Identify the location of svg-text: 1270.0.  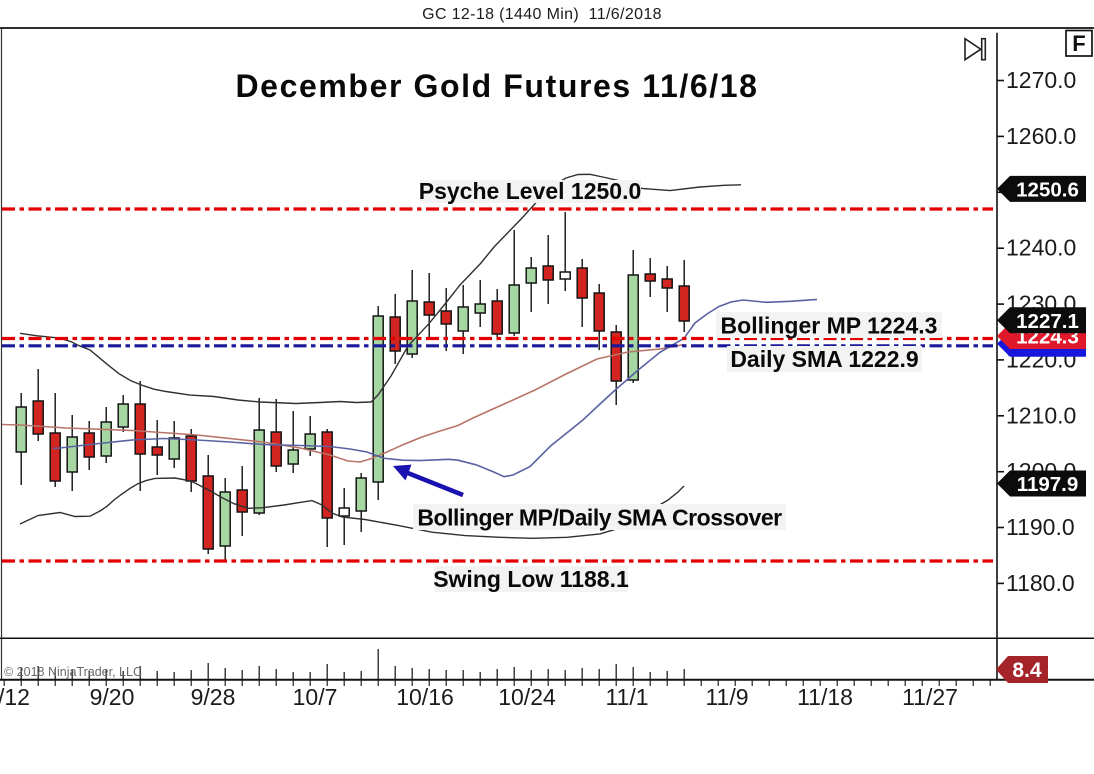
(1041, 80).